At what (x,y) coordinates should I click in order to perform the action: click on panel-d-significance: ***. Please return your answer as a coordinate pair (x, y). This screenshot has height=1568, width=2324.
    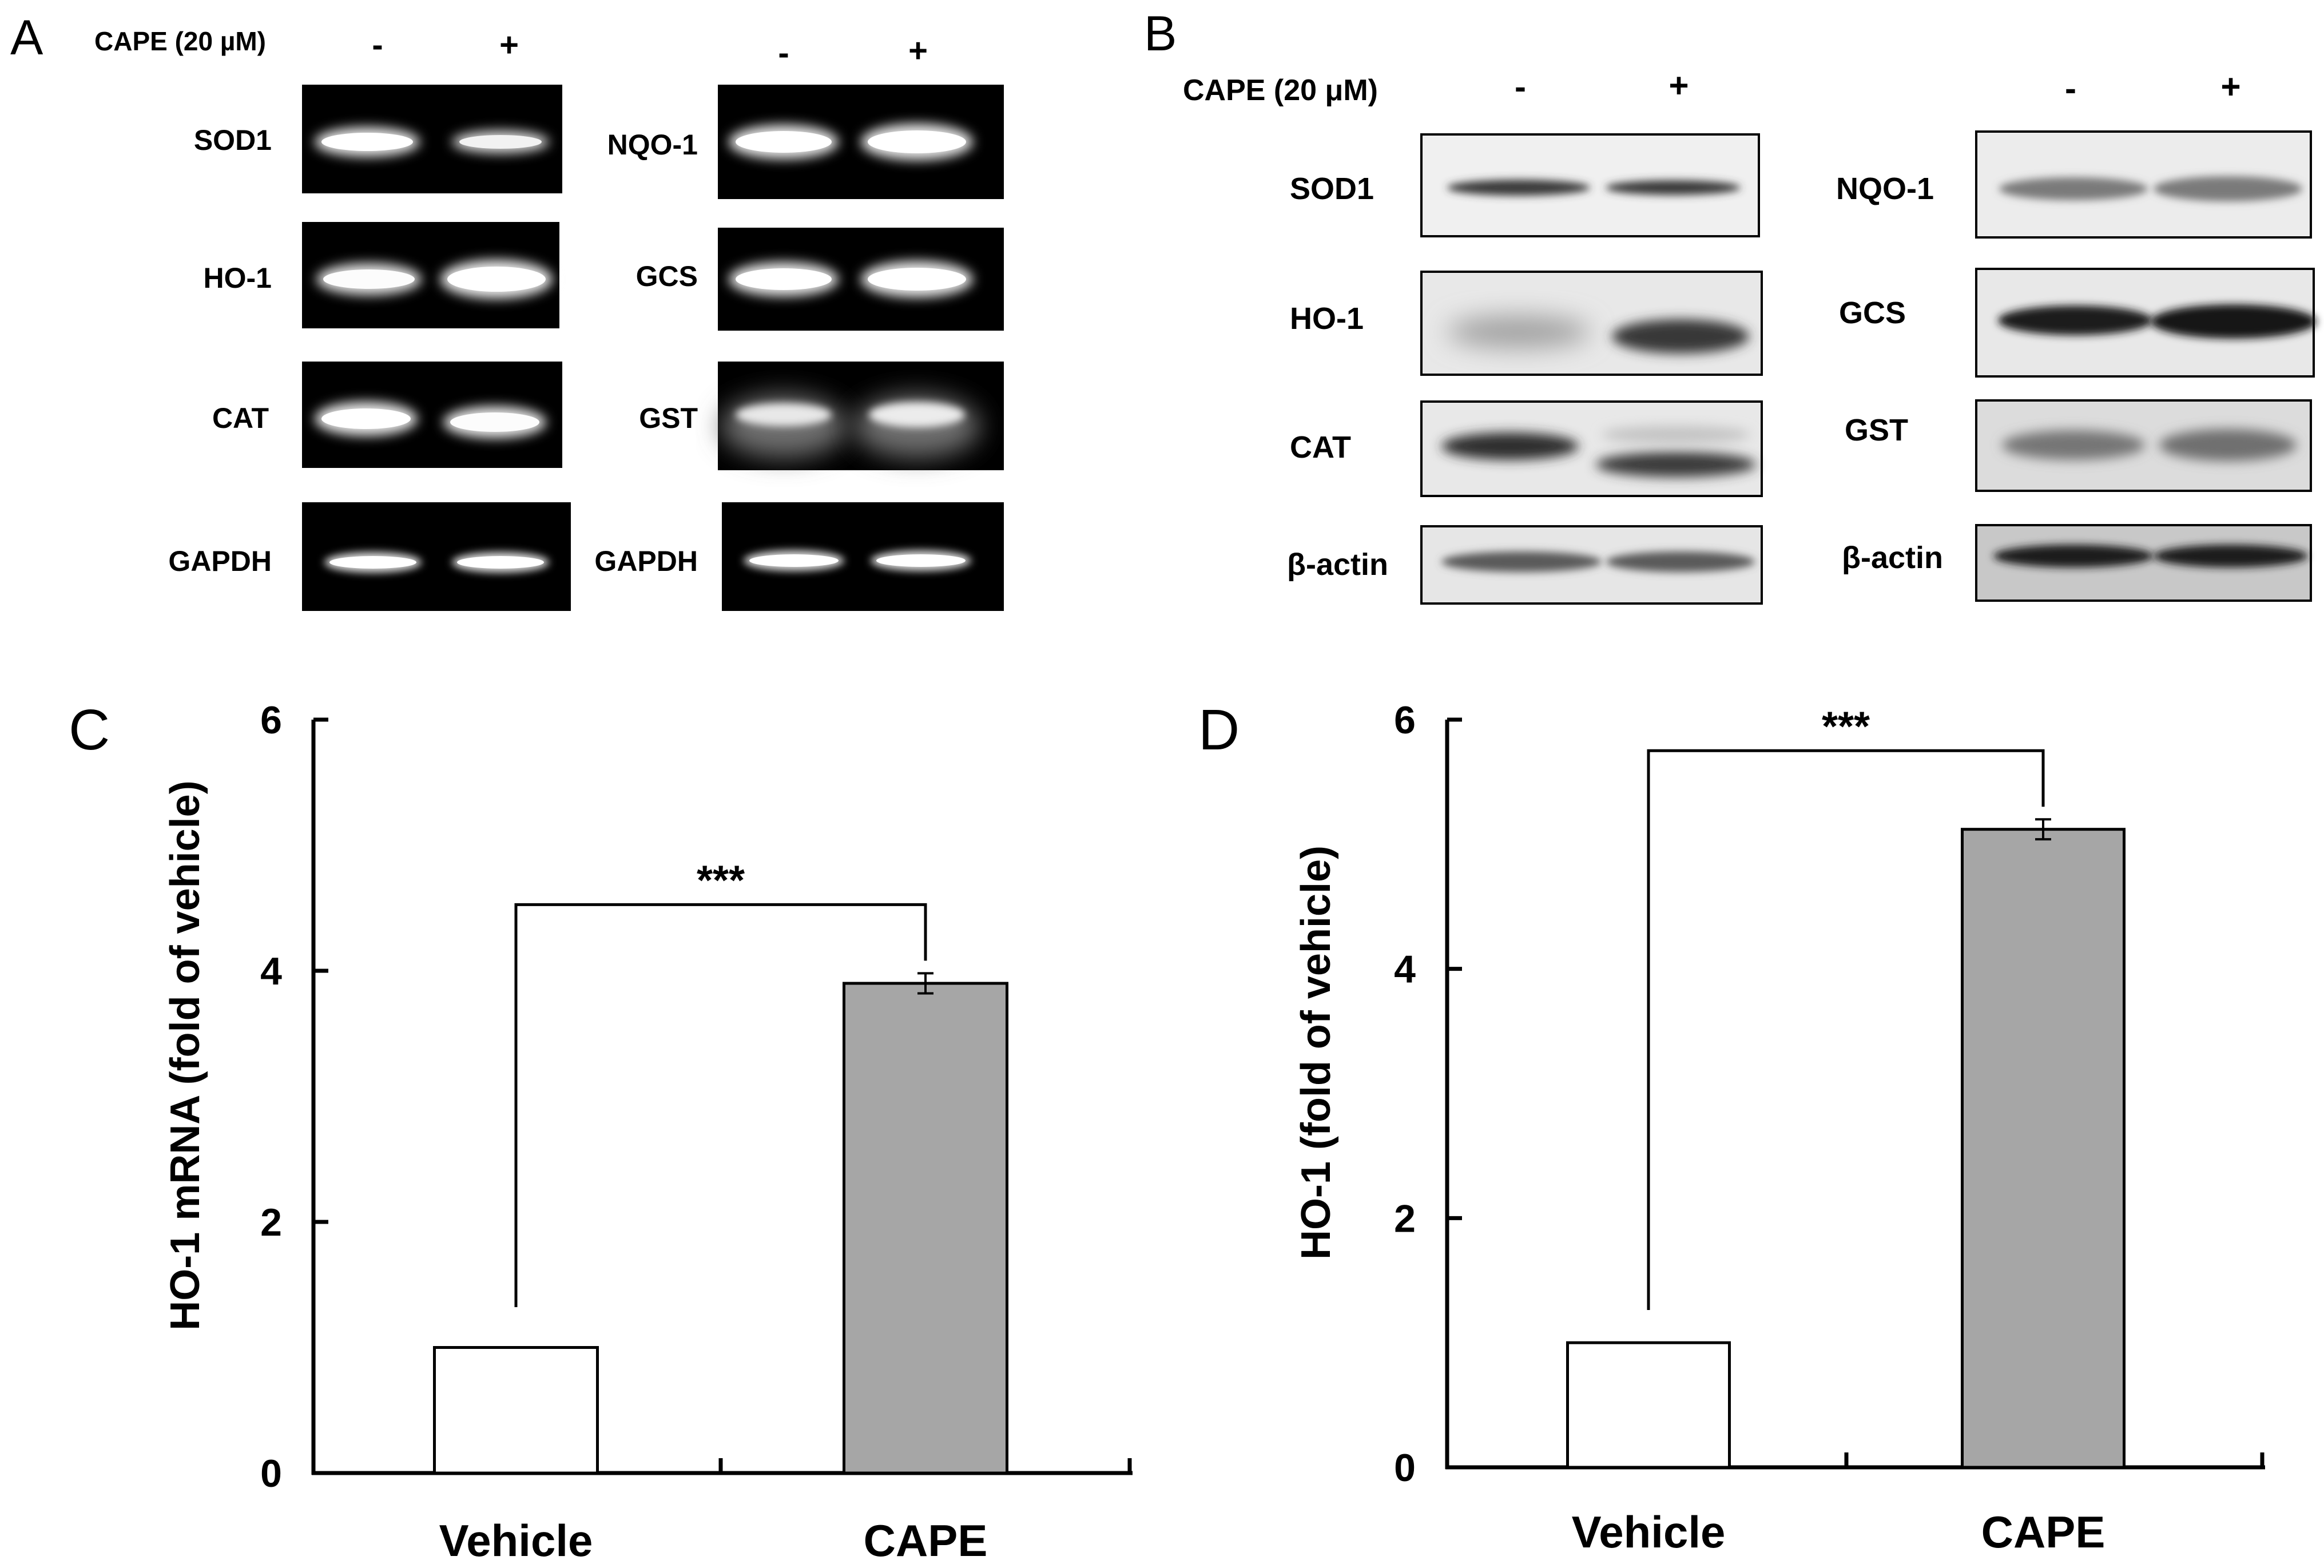
    Looking at the image, I should click on (1846, 1007).